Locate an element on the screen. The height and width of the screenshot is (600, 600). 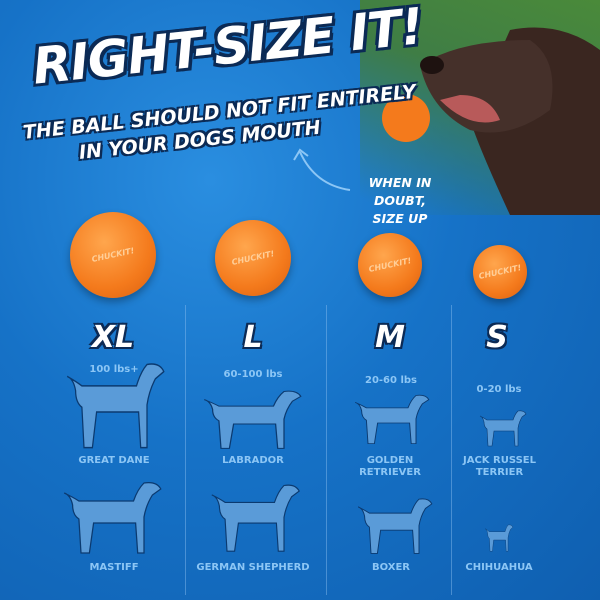
jack-russel-terrier-silhouette-icon is located at coordinates (503, 428).